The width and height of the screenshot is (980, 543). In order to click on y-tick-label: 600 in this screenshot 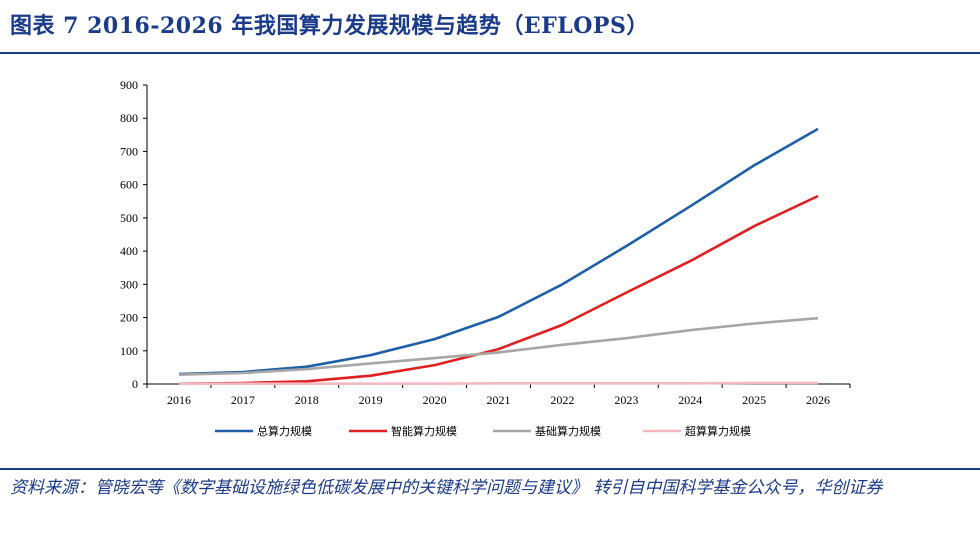, I will do `click(129, 185)`.